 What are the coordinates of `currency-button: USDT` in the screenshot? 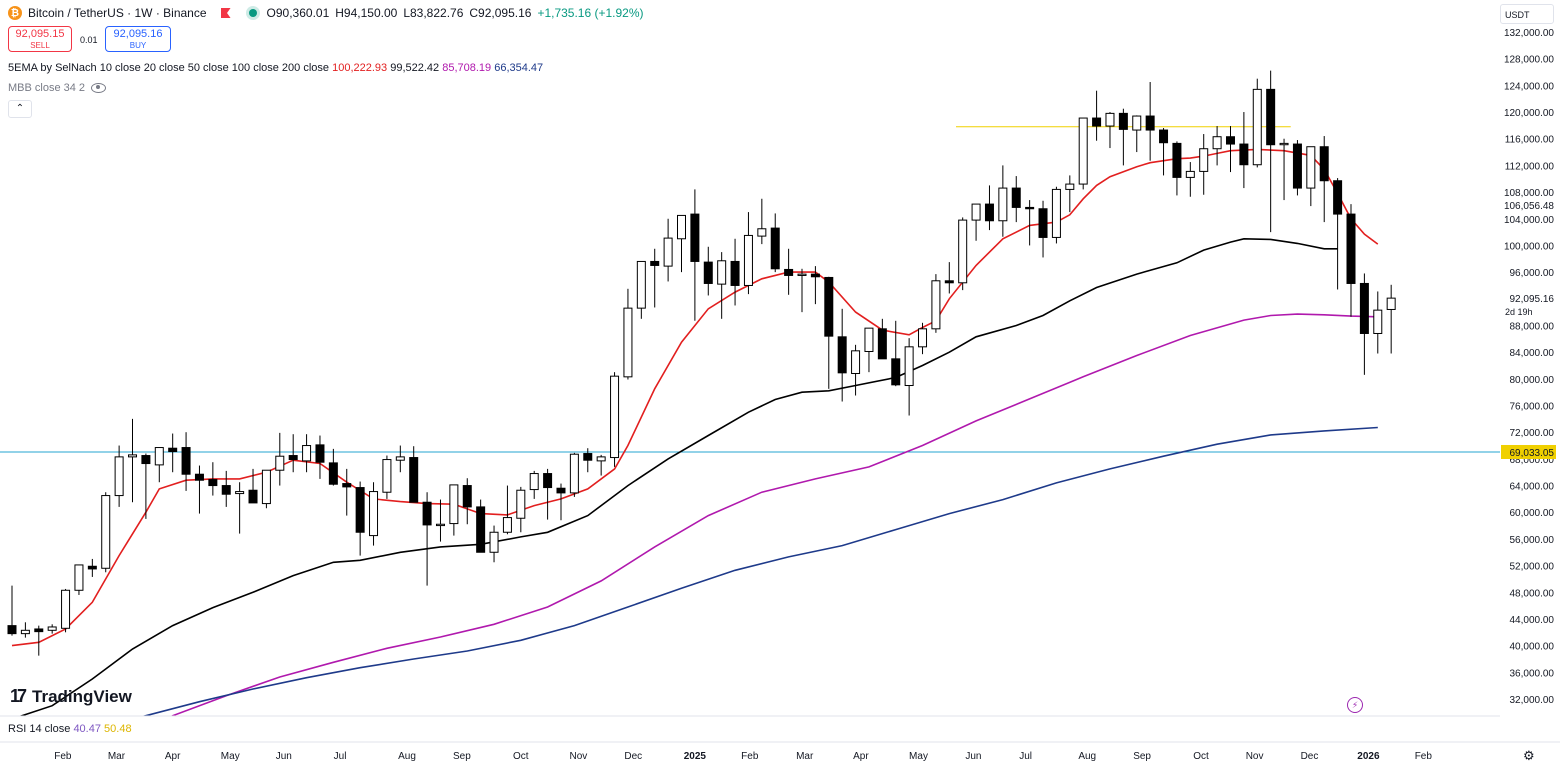 It's located at (1527, 14).